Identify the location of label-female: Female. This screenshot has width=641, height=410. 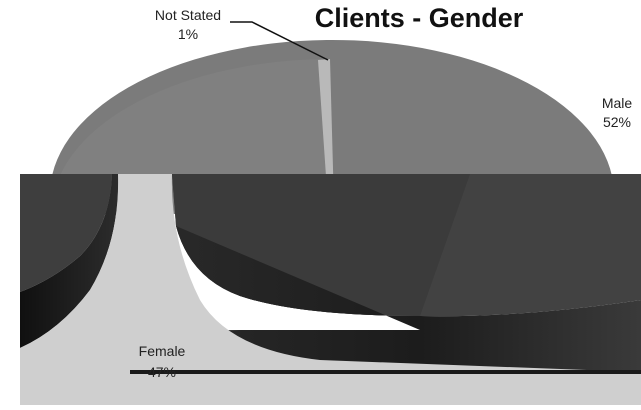
(162, 351).